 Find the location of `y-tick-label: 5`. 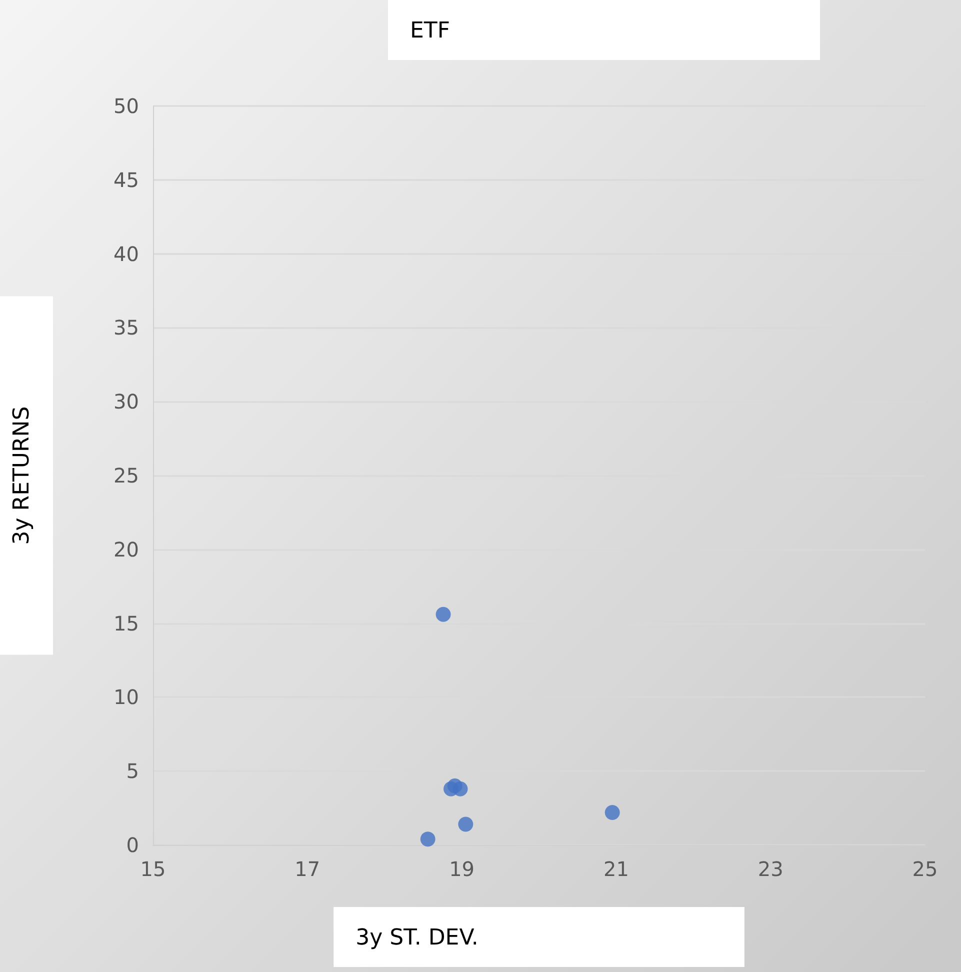

y-tick-label: 5 is located at coordinates (132, 771).